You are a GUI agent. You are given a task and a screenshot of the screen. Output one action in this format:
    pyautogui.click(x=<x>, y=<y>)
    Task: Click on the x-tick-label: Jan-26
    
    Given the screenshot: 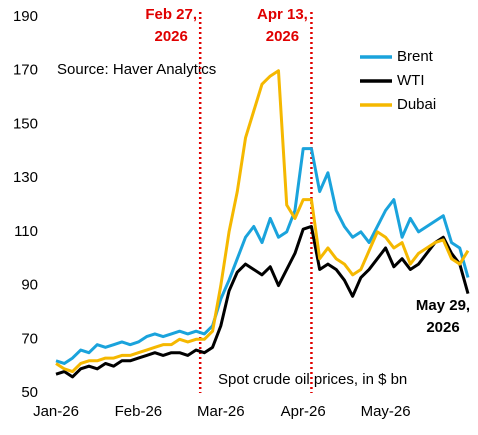 What is the action you would take?
    pyautogui.click(x=56, y=411)
    